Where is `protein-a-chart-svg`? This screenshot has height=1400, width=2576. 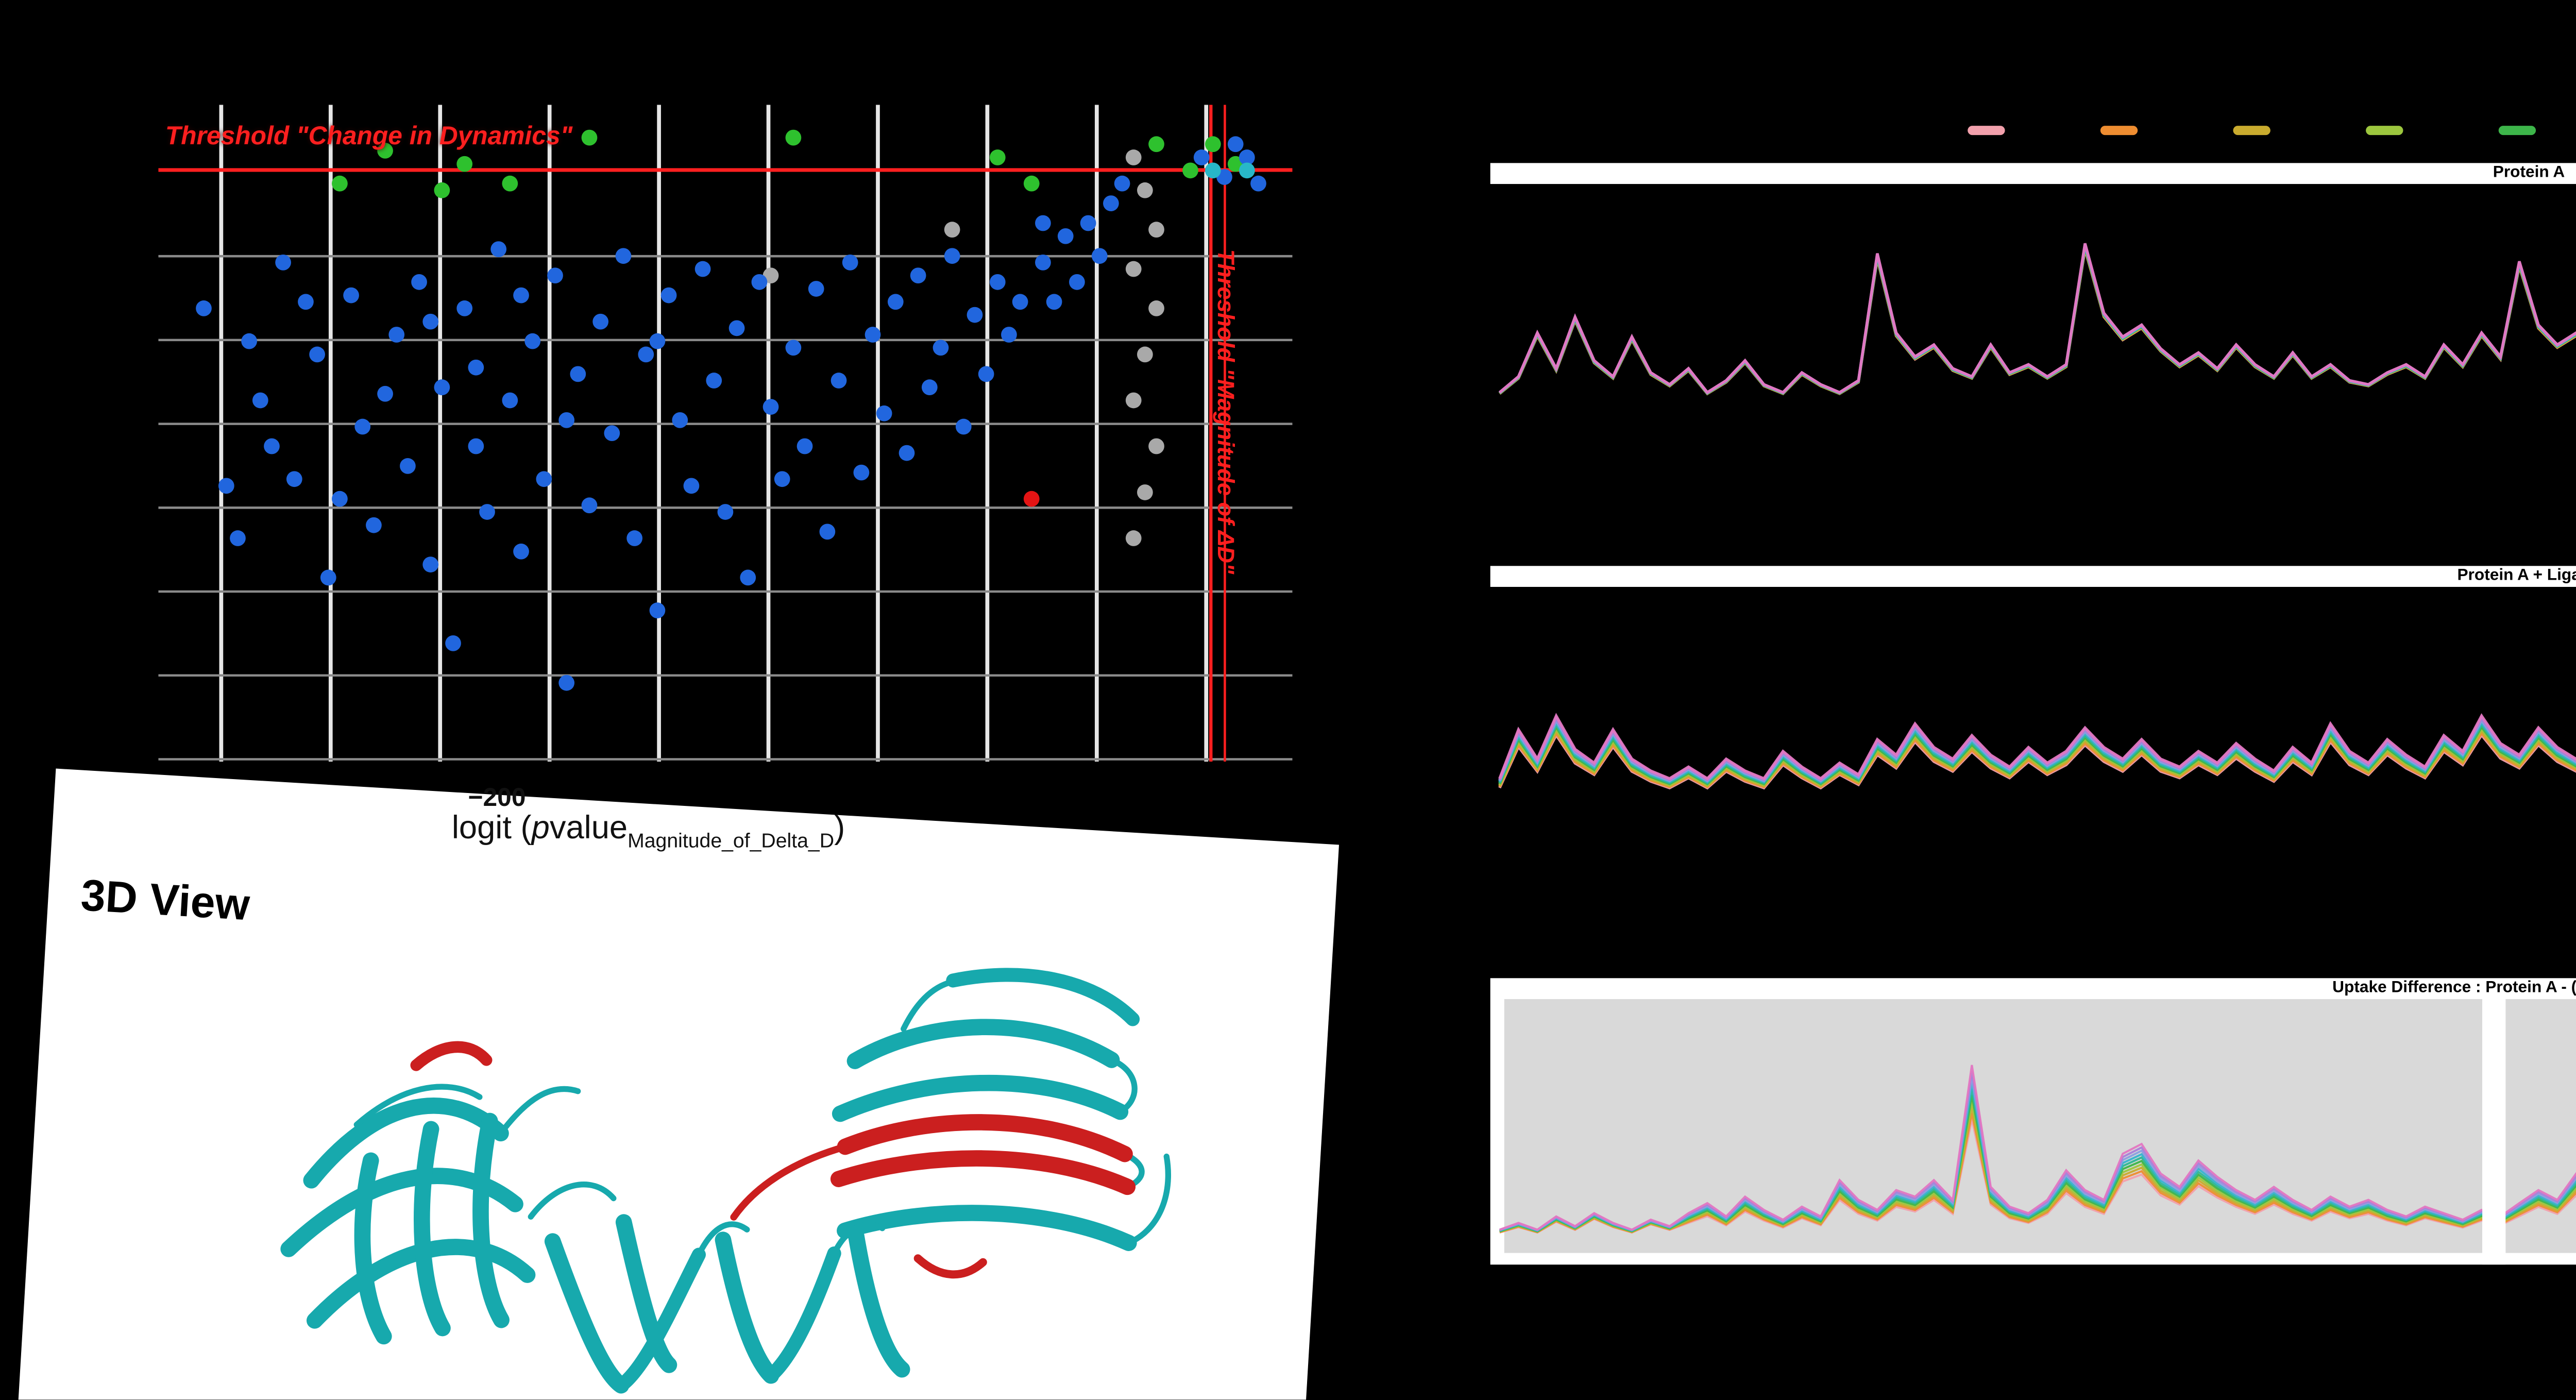
protein-a-chart-svg is located at coordinates (2033, 375).